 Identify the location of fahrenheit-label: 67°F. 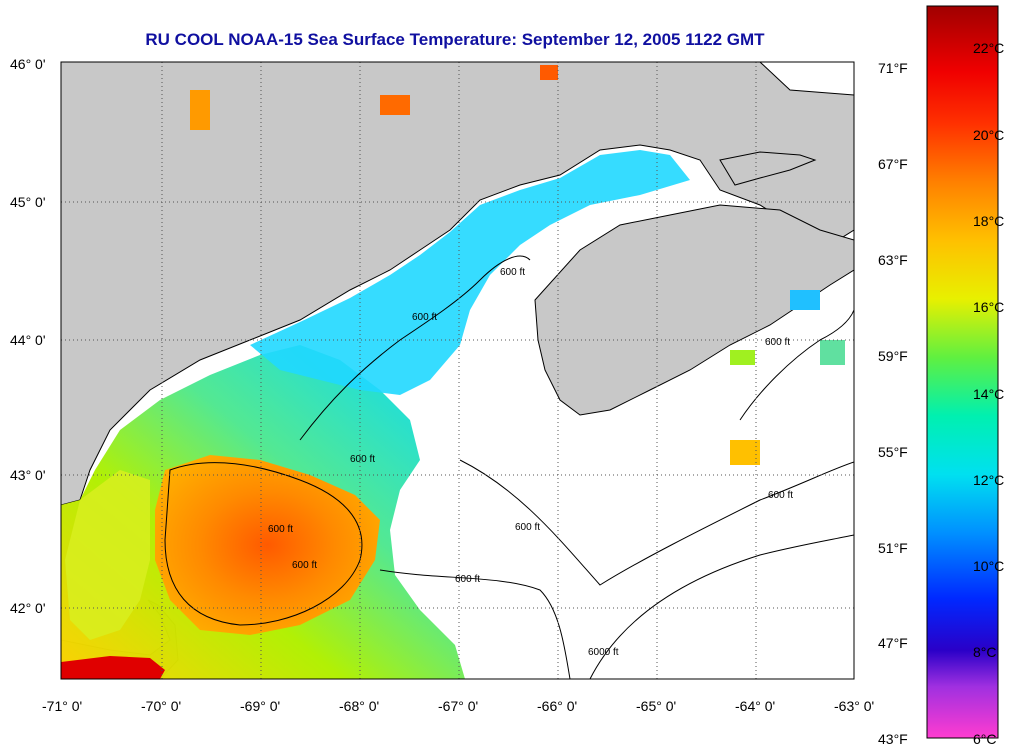
(893, 164).